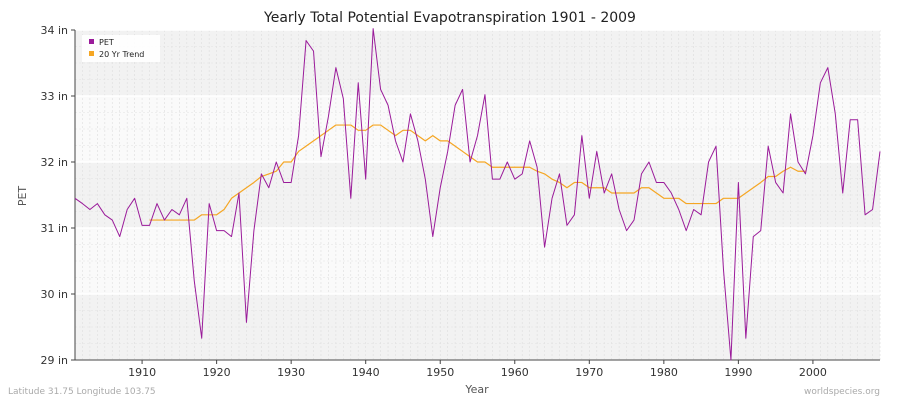 The width and height of the screenshot is (900, 400). Describe the element at coordinates (54, 96) in the screenshot. I see `y-tick-label: 33 in` at that location.